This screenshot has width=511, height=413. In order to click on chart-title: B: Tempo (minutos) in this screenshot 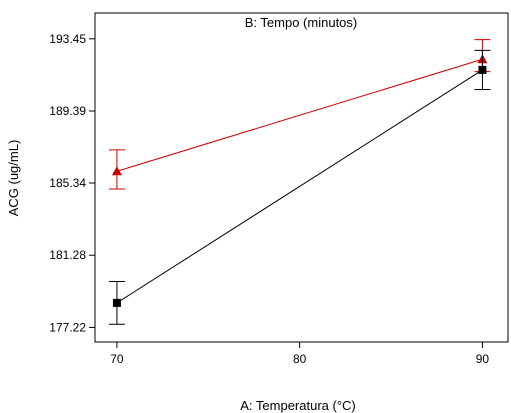, I will do `click(301, 22)`.